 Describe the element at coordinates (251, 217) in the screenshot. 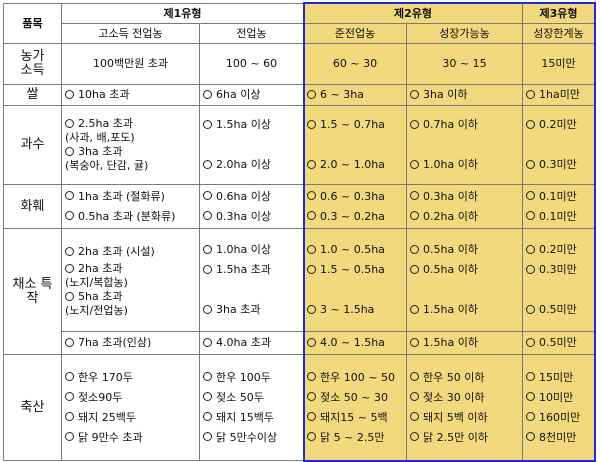

I see `criterion-line: 0.3ha 이상` at that location.